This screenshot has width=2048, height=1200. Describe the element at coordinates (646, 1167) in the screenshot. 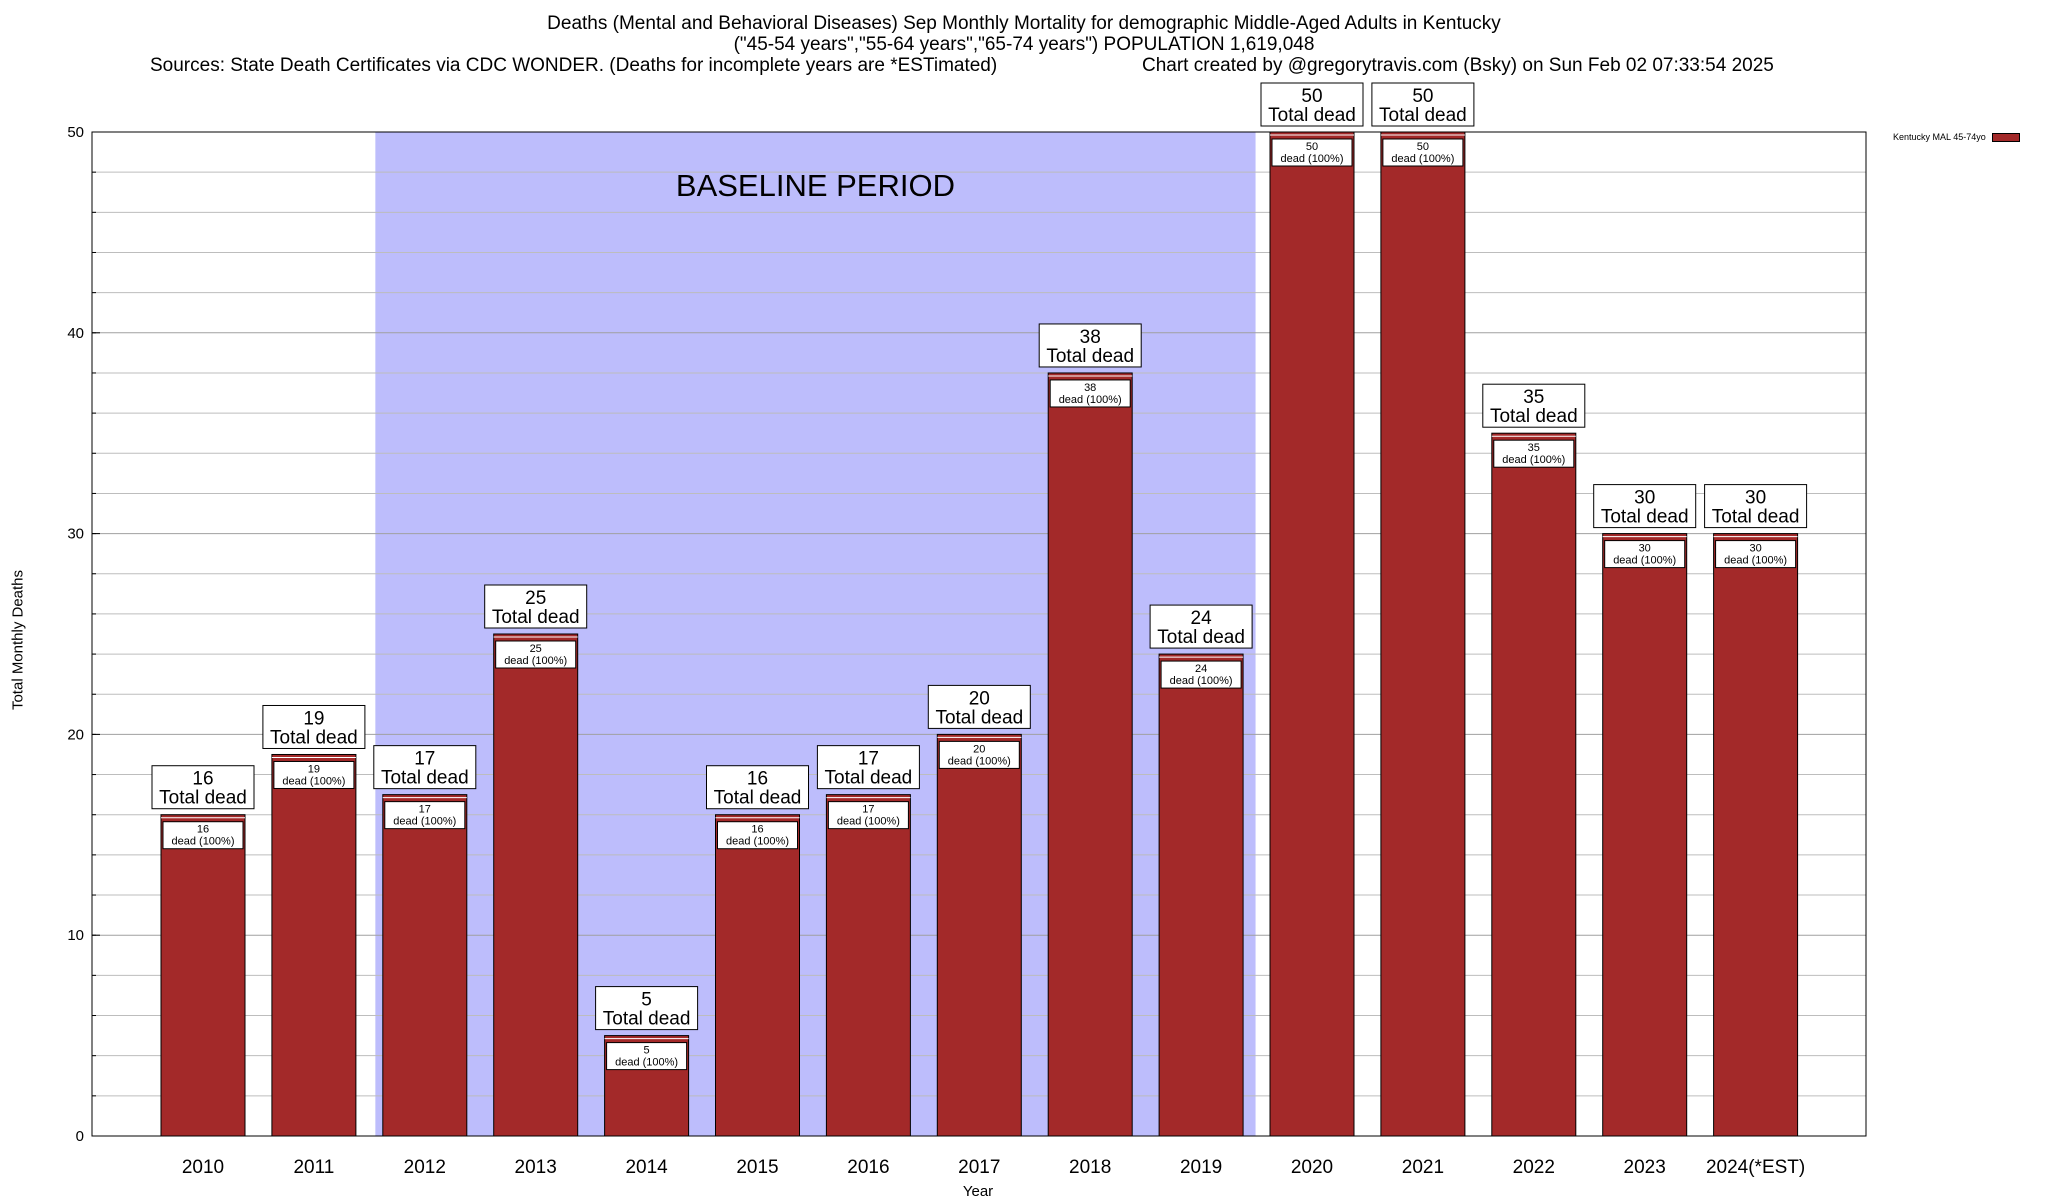

I see `x-tick-label: 2014` at that location.